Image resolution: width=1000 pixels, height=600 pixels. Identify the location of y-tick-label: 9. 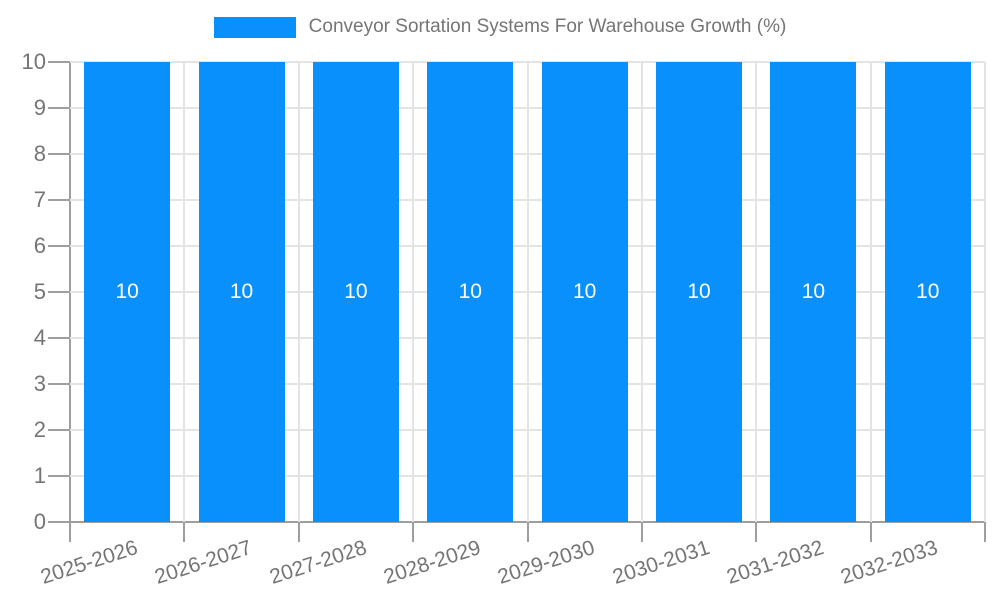
(39, 107).